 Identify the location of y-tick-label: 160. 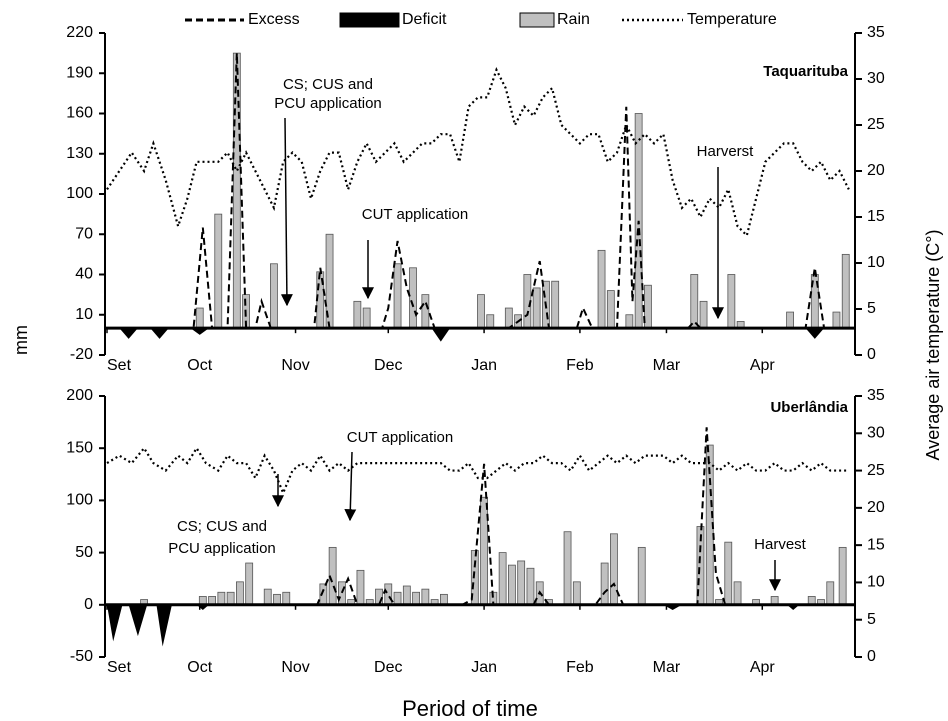
(79, 113).